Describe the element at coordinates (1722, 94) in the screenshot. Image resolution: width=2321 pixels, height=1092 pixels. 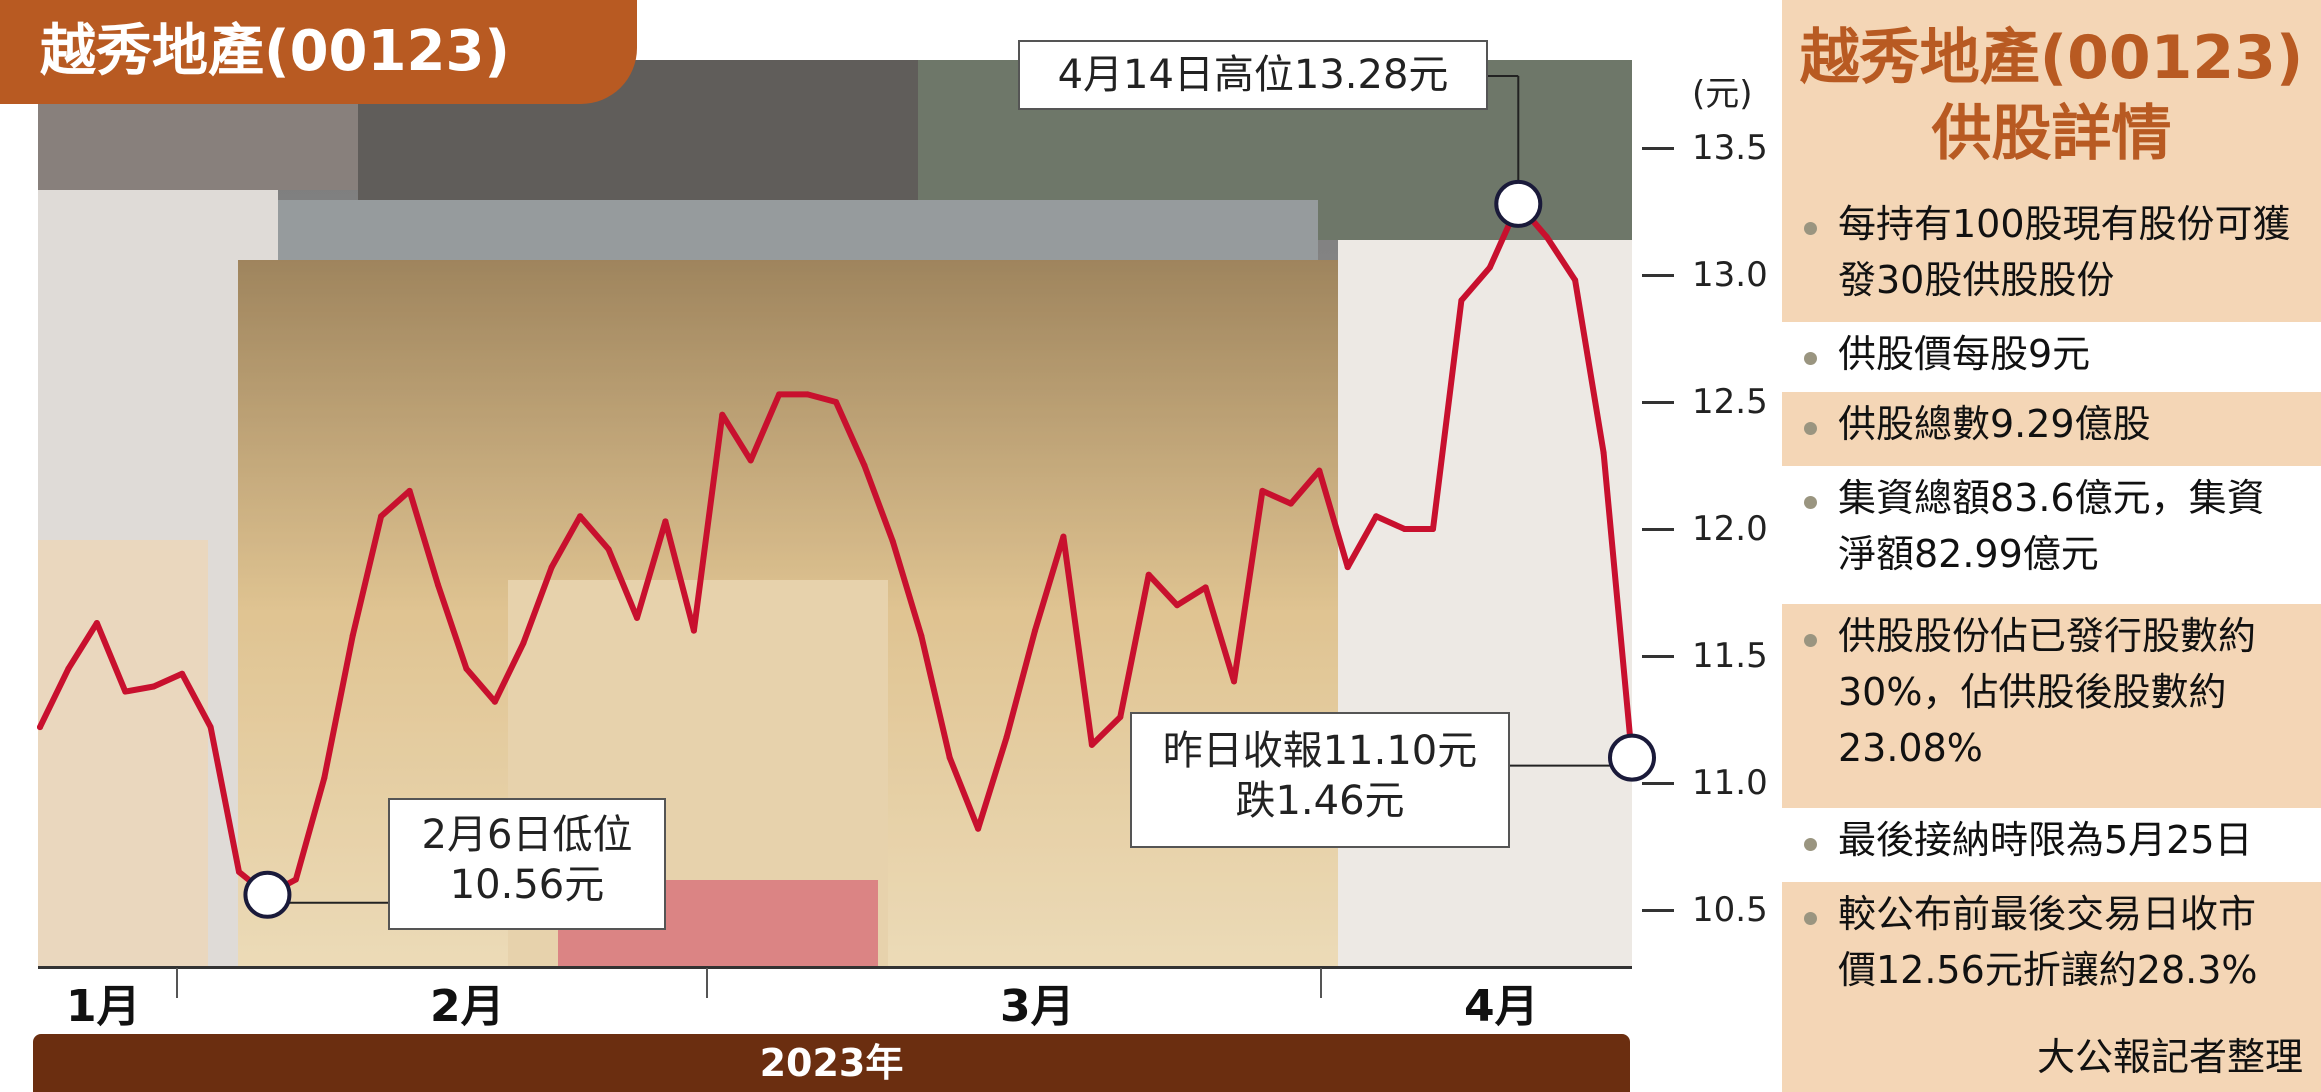
I see `y-axis-unit: (元)` at that location.